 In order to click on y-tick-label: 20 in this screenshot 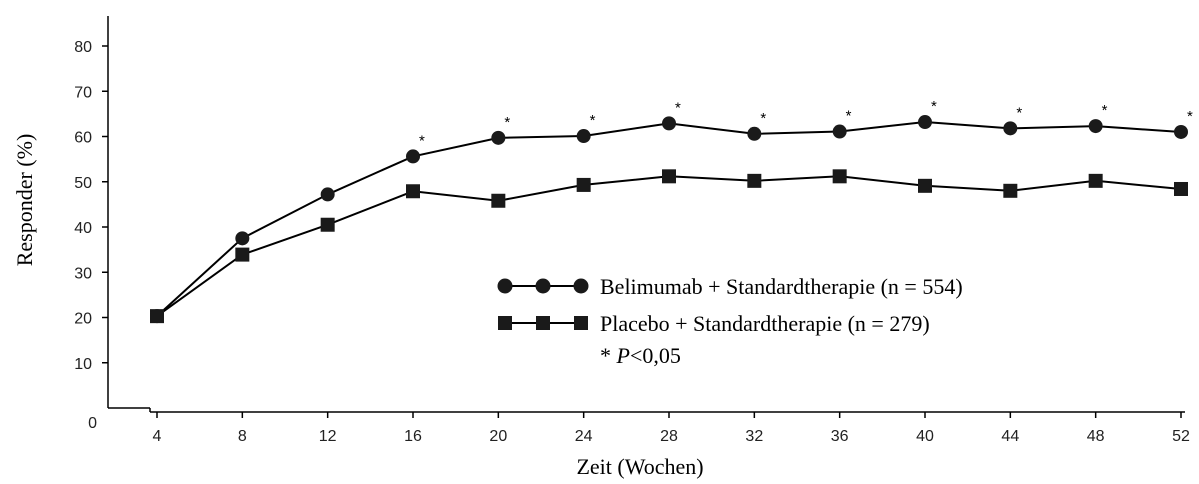, I will do `click(83, 319)`.